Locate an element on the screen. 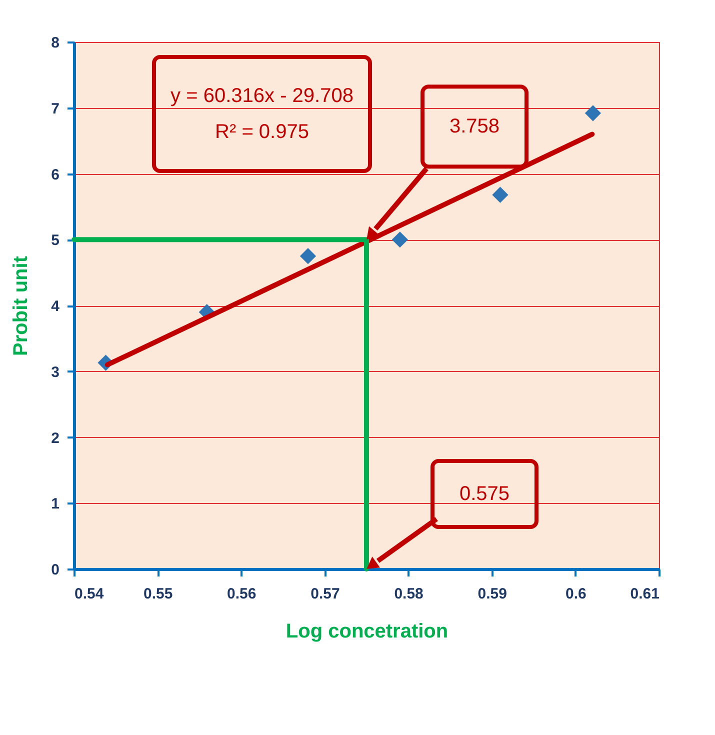 This screenshot has width=715, height=735. y-tick-label: 8 is located at coordinates (55, 43).